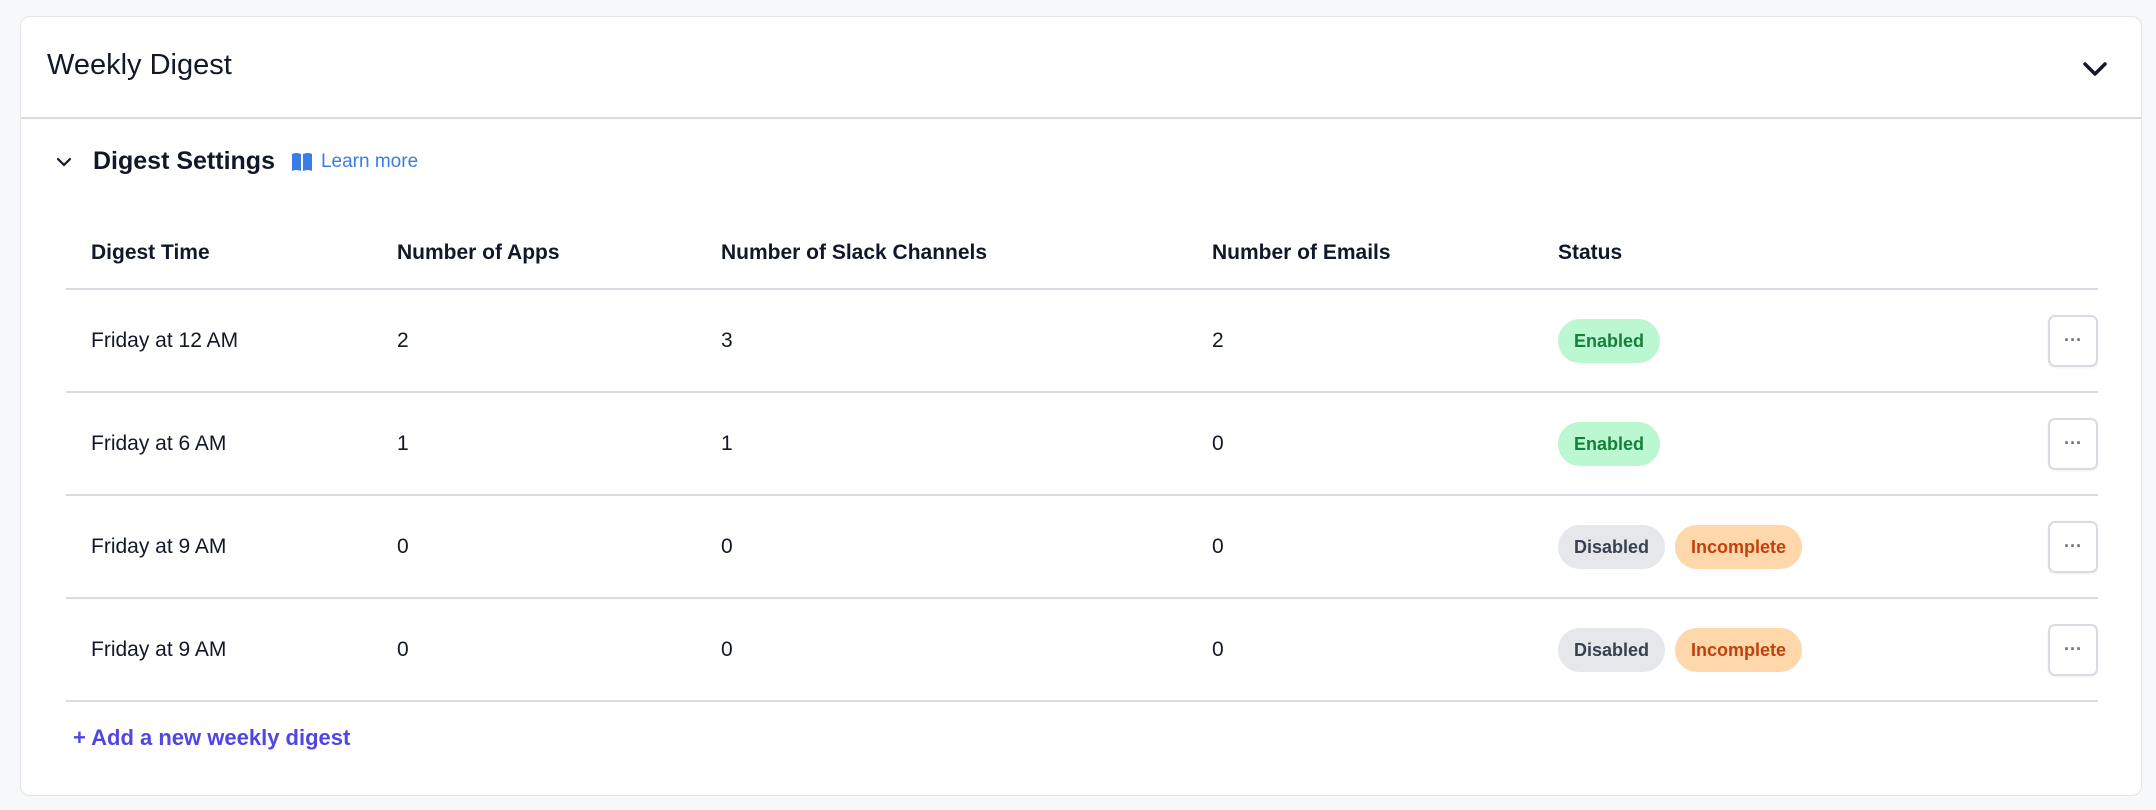 This screenshot has width=2156, height=810. What do you see at coordinates (369, 161) in the screenshot?
I see `learn-more-label: Learn more` at bounding box center [369, 161].